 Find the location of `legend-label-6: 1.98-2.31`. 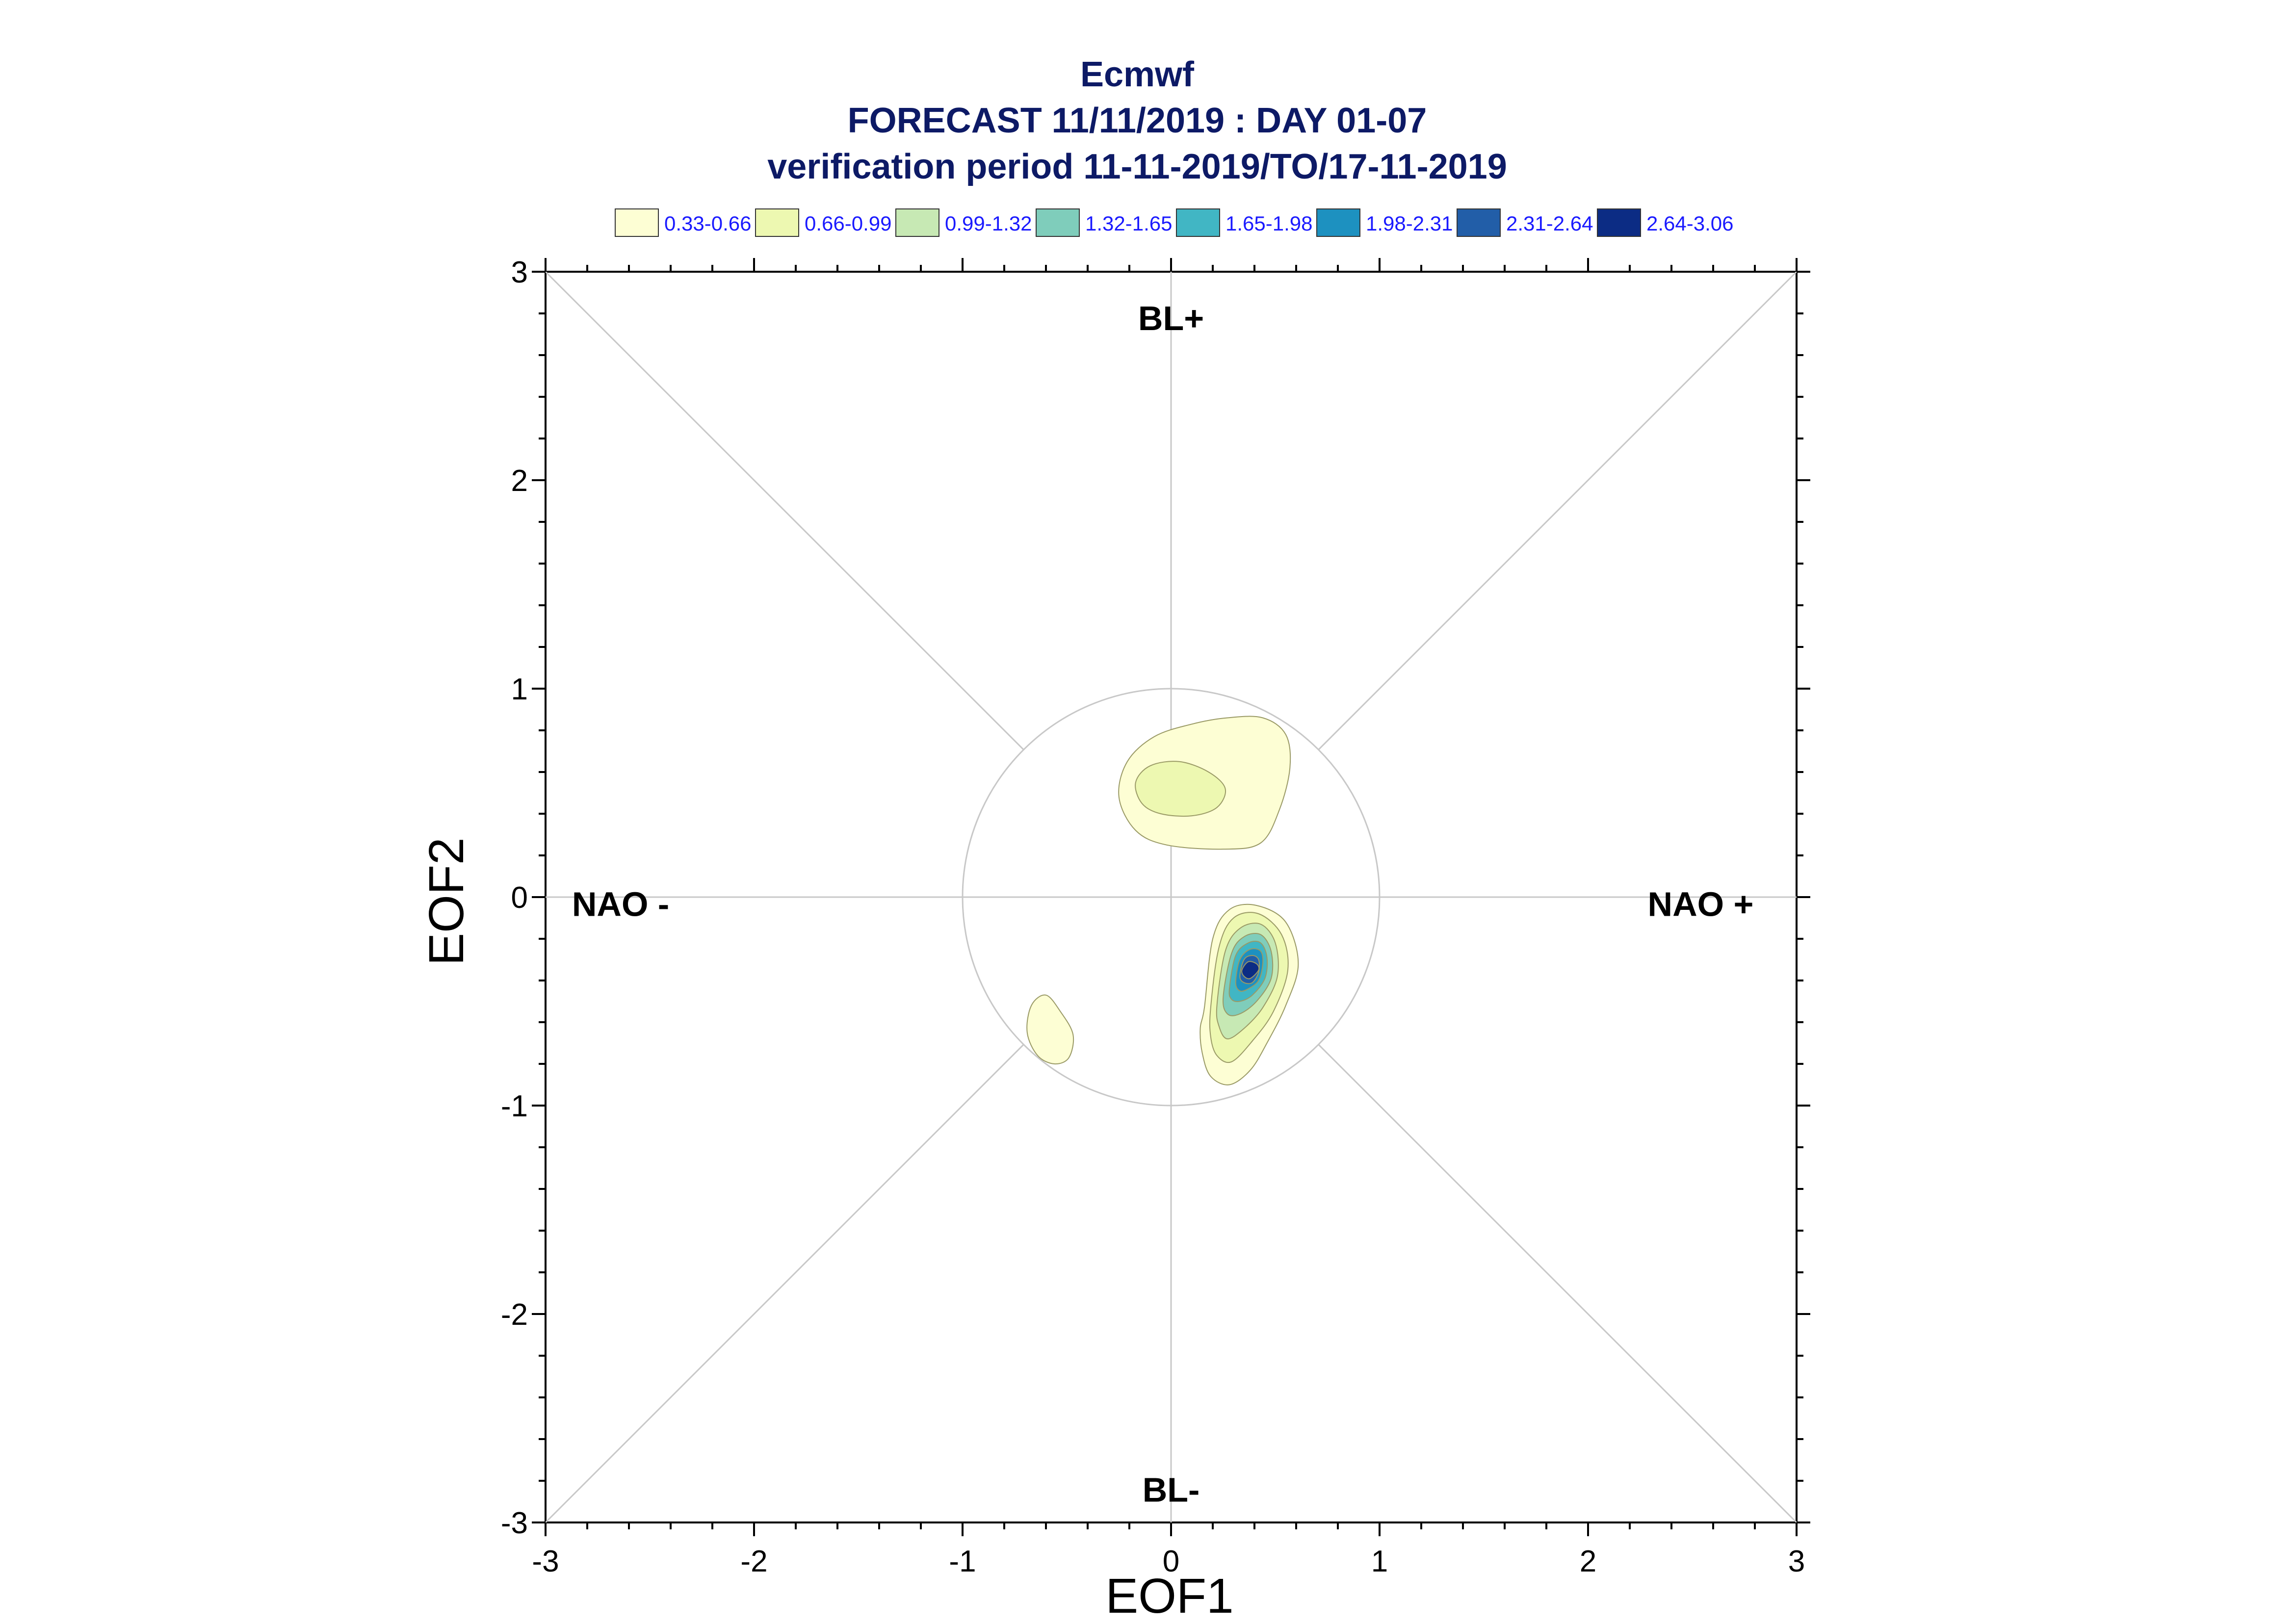

legend-label-6: 1.98-2.31 is located at coordinates (1409, 223).